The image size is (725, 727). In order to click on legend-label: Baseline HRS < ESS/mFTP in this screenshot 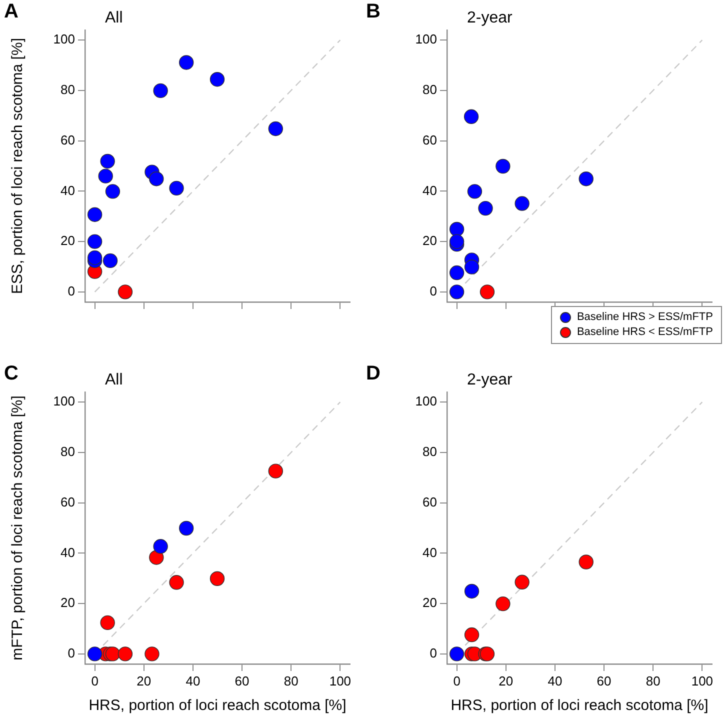, I will do `click(644, 332)`.